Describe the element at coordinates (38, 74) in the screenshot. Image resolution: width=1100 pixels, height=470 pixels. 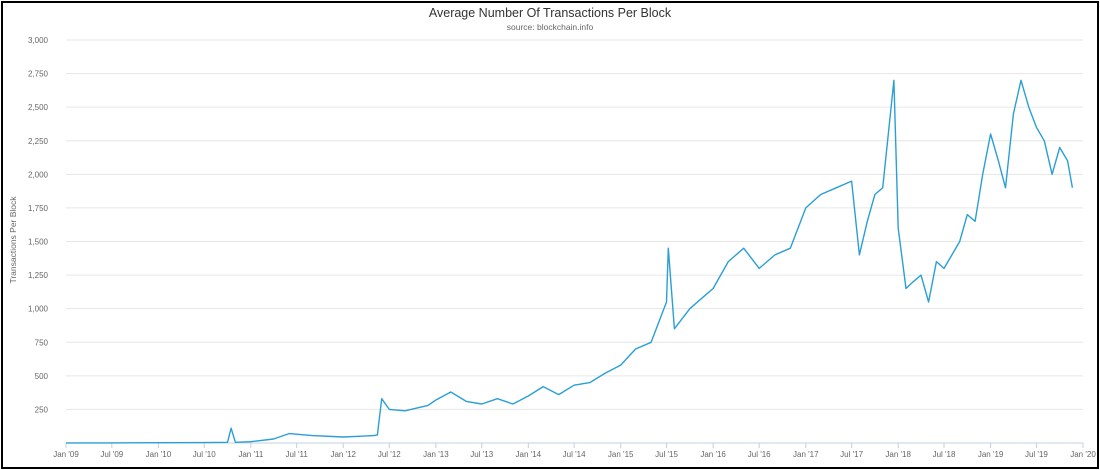
I see `y-tick-label: 2,750` at that location.